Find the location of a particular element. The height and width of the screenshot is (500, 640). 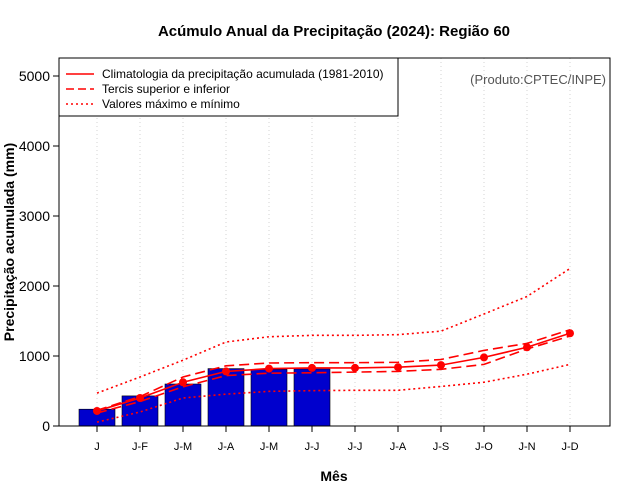

x-tick-label: J-S is located at coordinates (441, 447).